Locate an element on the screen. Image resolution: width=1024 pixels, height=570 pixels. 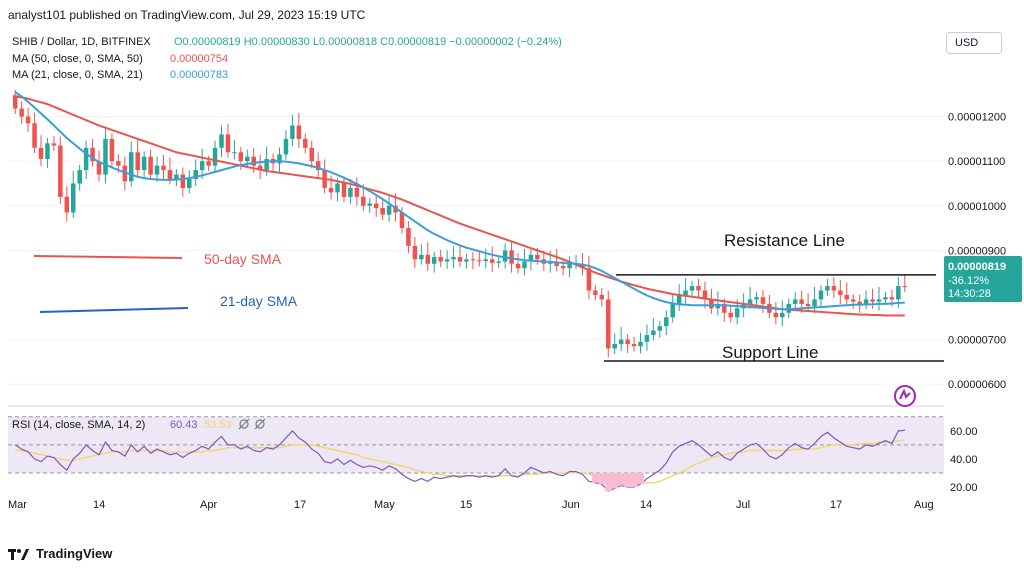
x-tick-label: Mar is located at coordinates (17, 505).